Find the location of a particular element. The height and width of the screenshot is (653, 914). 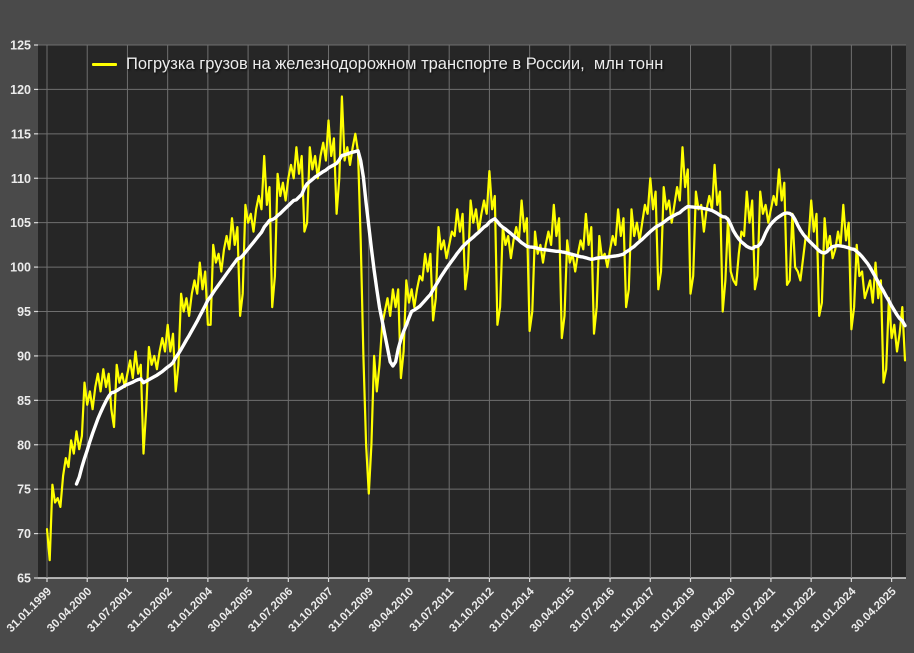

y-axis-label: 70 is located at coordinates (24, 534).